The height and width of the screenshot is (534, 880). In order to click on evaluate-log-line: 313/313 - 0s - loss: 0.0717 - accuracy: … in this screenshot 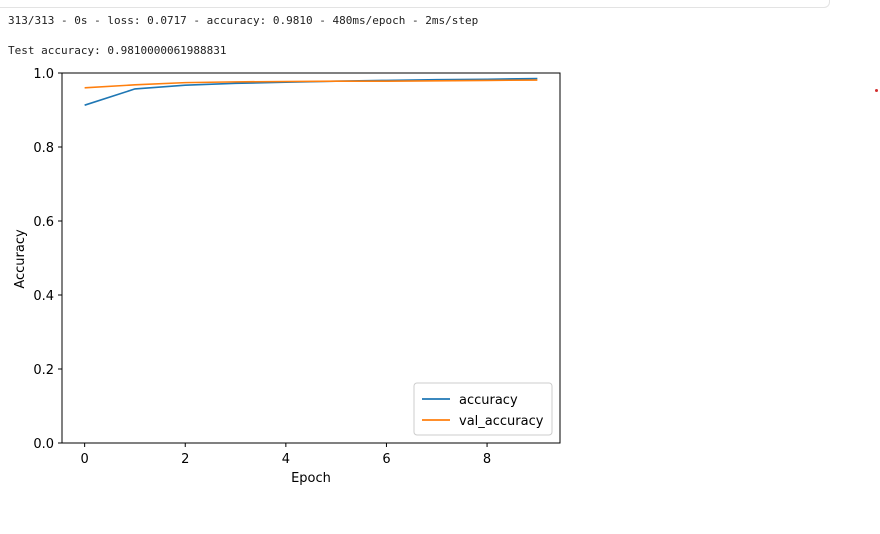, I will do `click(243, 20)`.